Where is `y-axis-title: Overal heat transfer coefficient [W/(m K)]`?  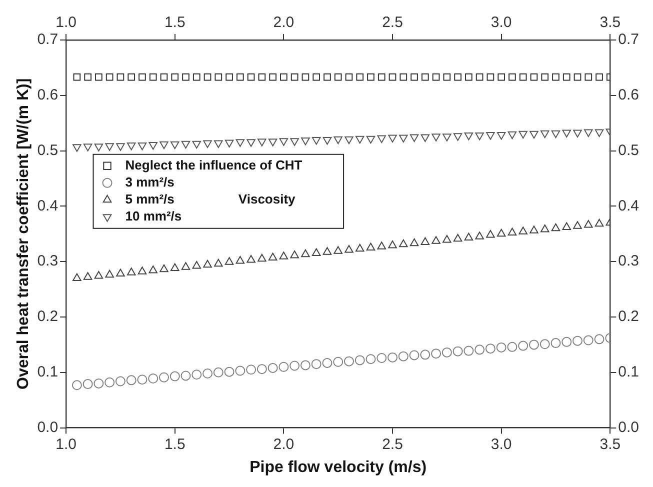 y-axis-title: Overal heat transfer coefficient [W/(m K)] is located at coordinates (23, 234).